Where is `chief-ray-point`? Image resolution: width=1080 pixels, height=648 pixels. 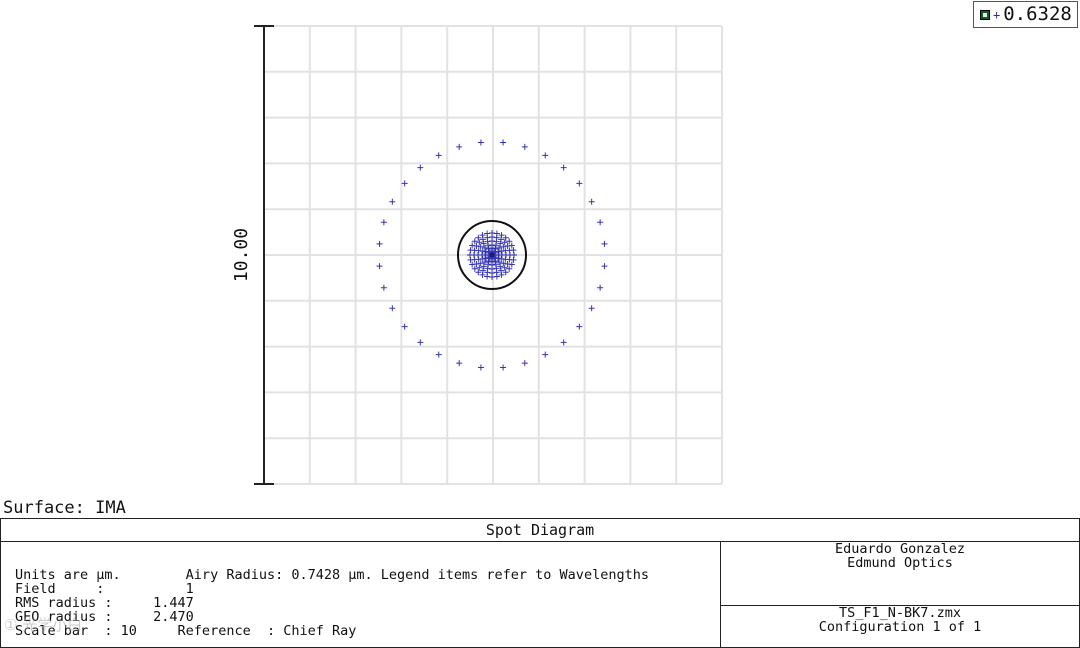 chief-ray-point is located at coordinates (492, 255).